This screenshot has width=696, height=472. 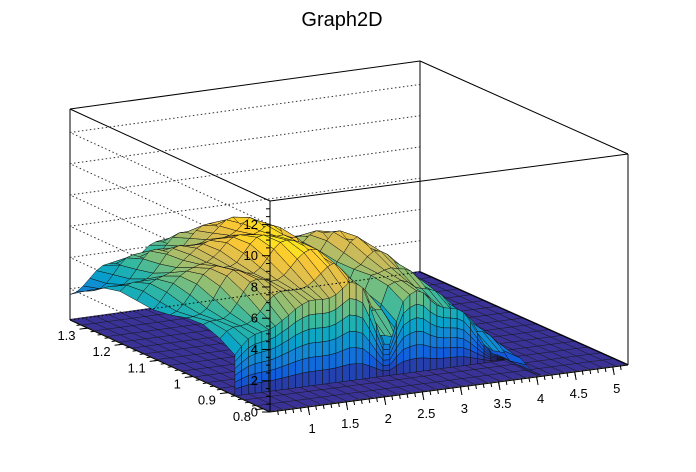 What do you see at coordinates (177, 383) in the screenshot?
I see `y-tick-label: 1` at bounding box center [177, 383].